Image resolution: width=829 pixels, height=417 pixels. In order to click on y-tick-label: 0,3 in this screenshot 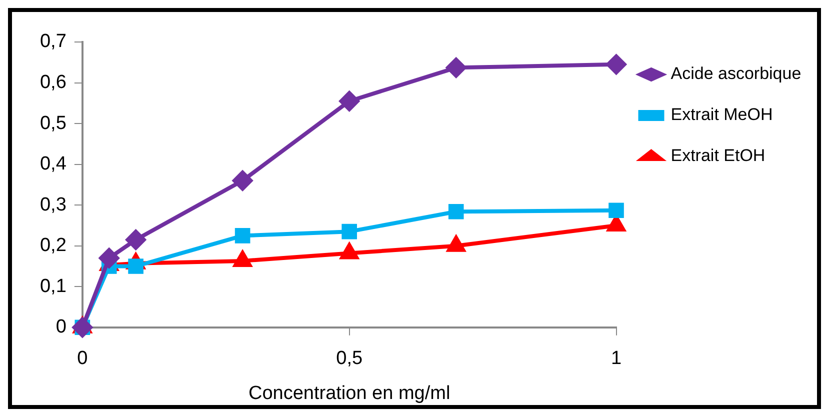, I will do `click(53, 205)`.